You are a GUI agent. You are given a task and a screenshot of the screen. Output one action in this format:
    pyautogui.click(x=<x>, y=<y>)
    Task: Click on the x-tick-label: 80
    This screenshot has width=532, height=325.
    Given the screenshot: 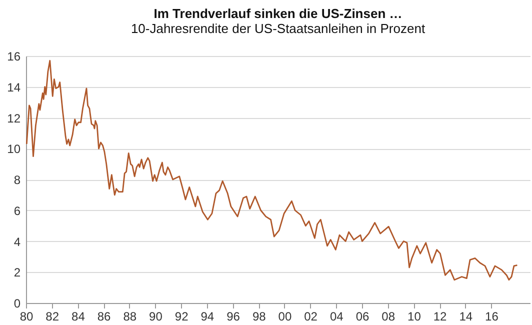 What is the action you would take?
    pyautogui.click(x=27, y=317)
    